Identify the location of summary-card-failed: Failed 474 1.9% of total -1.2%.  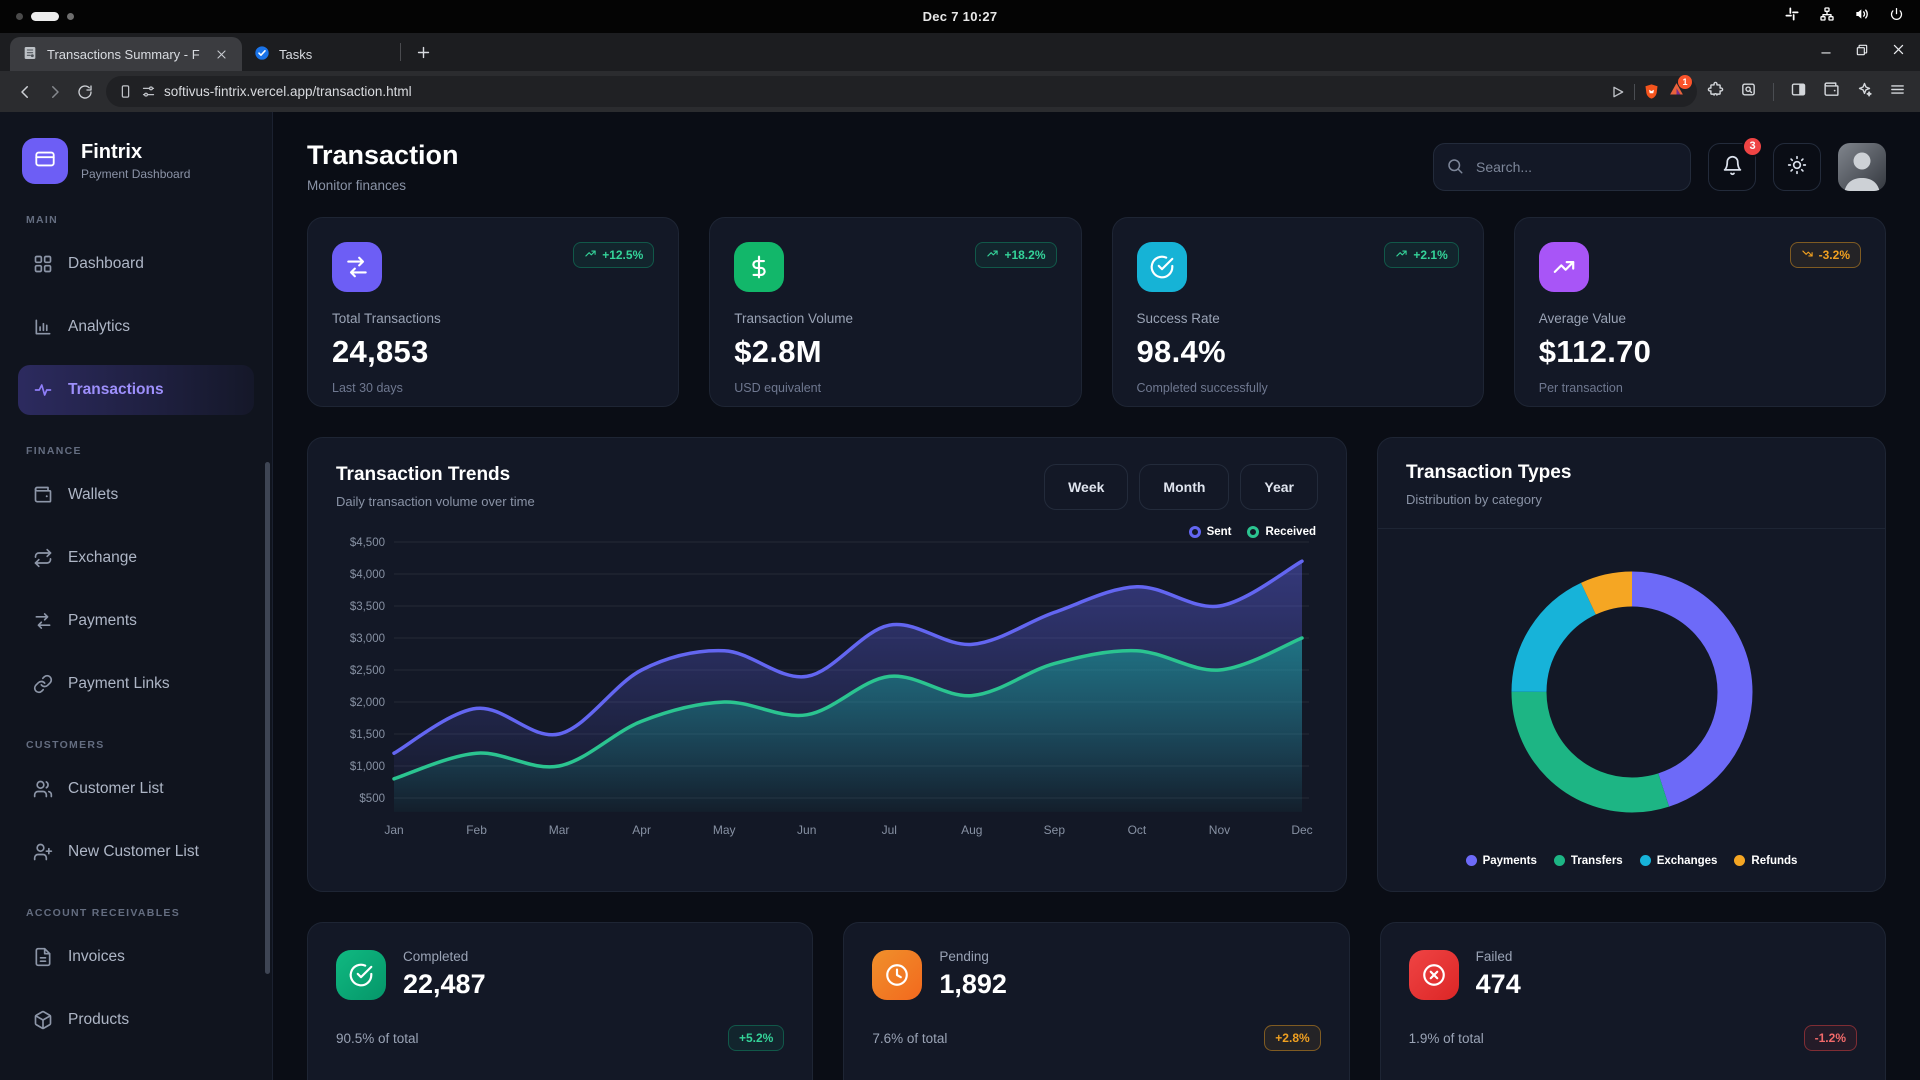
(1632, 1001).